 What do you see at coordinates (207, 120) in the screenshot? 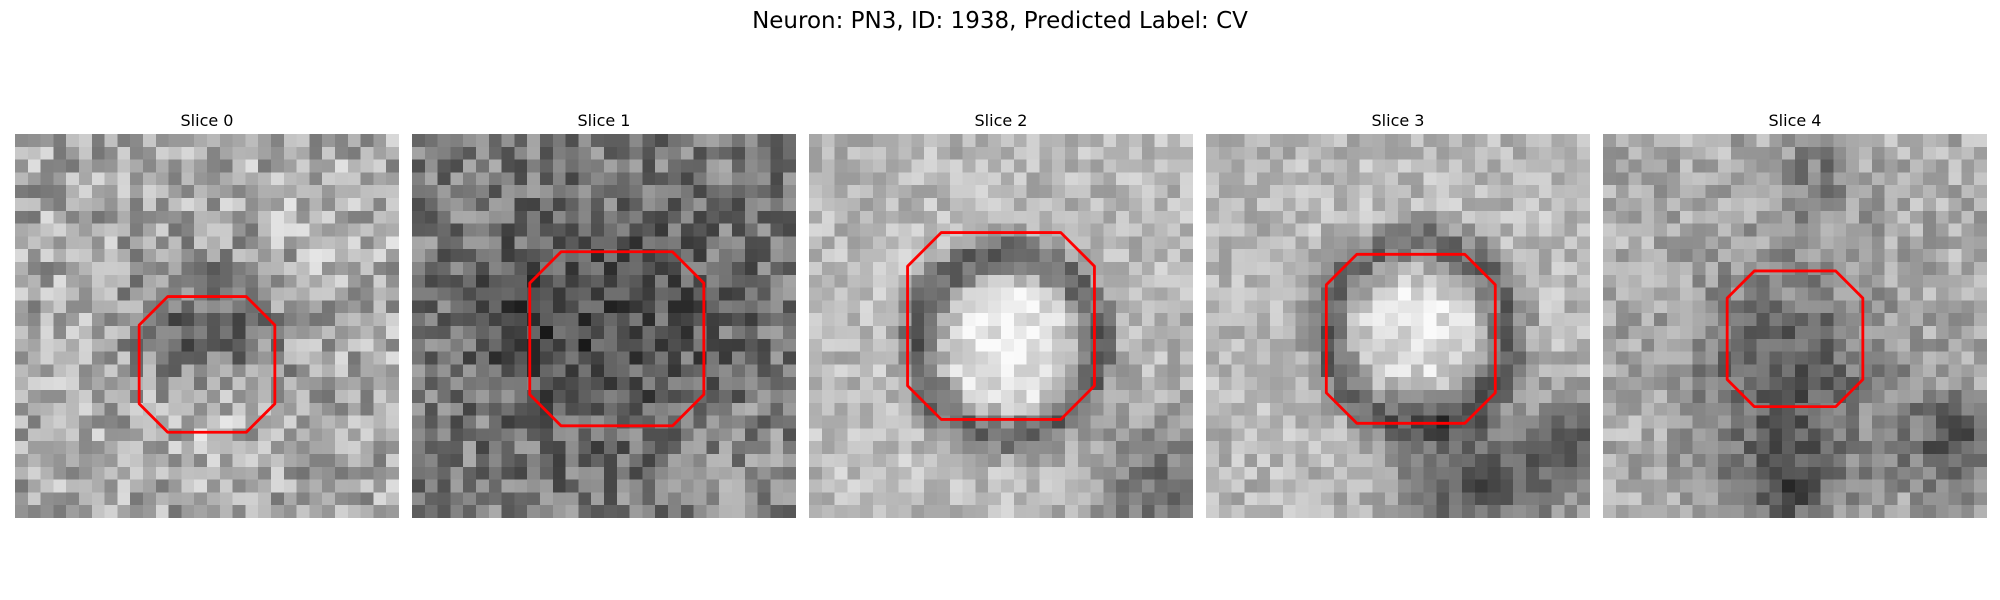
I see `slice-title-0: Slice 0` at bounding box center [207, 120].